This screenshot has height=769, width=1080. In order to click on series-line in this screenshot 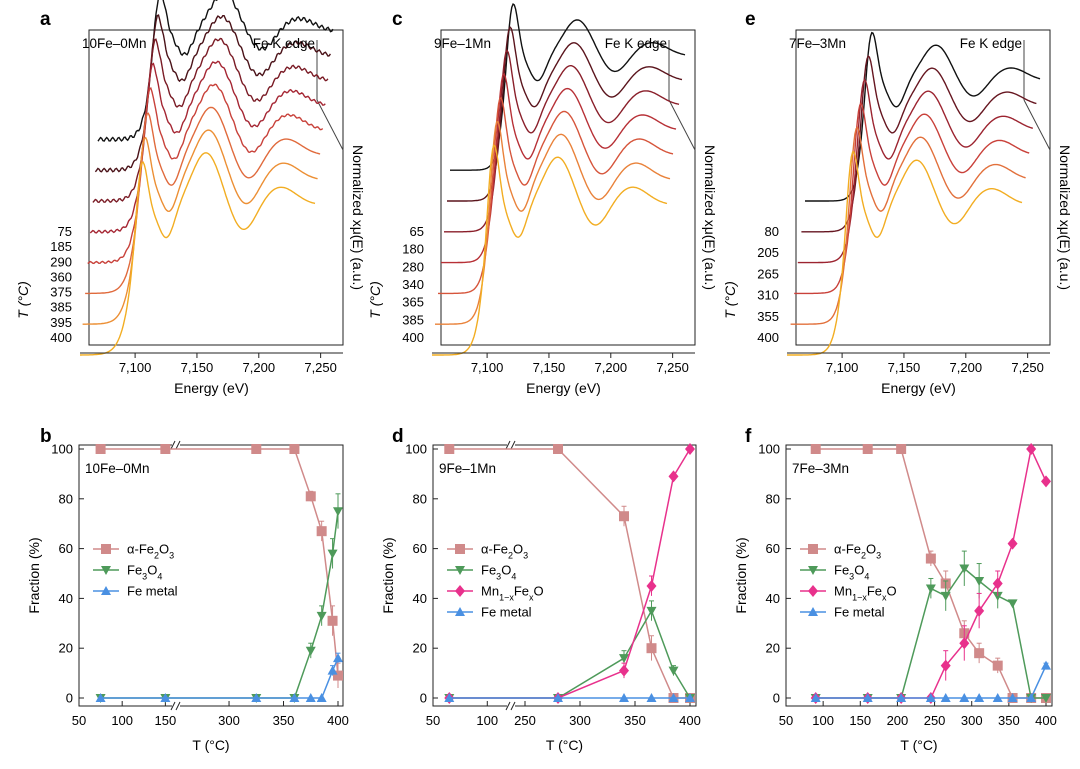, I will do `click(219, 678)`.